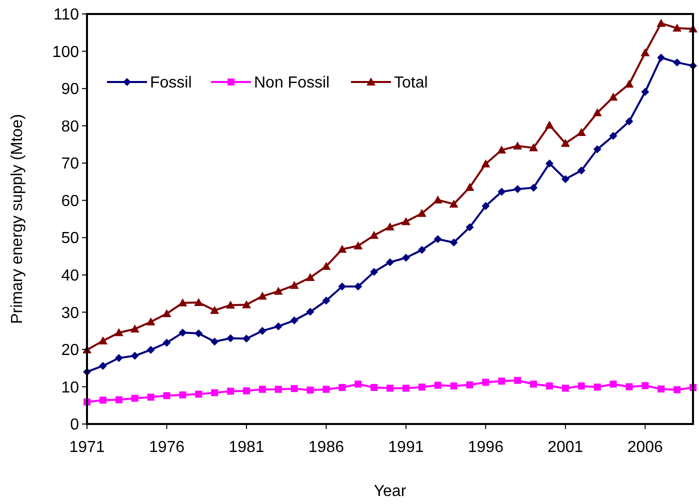 This screenshot has width=699, height=504. Describe the element at coordinates (70, 313) in the screenshot. I see `y-tick-label: 30` at that location.